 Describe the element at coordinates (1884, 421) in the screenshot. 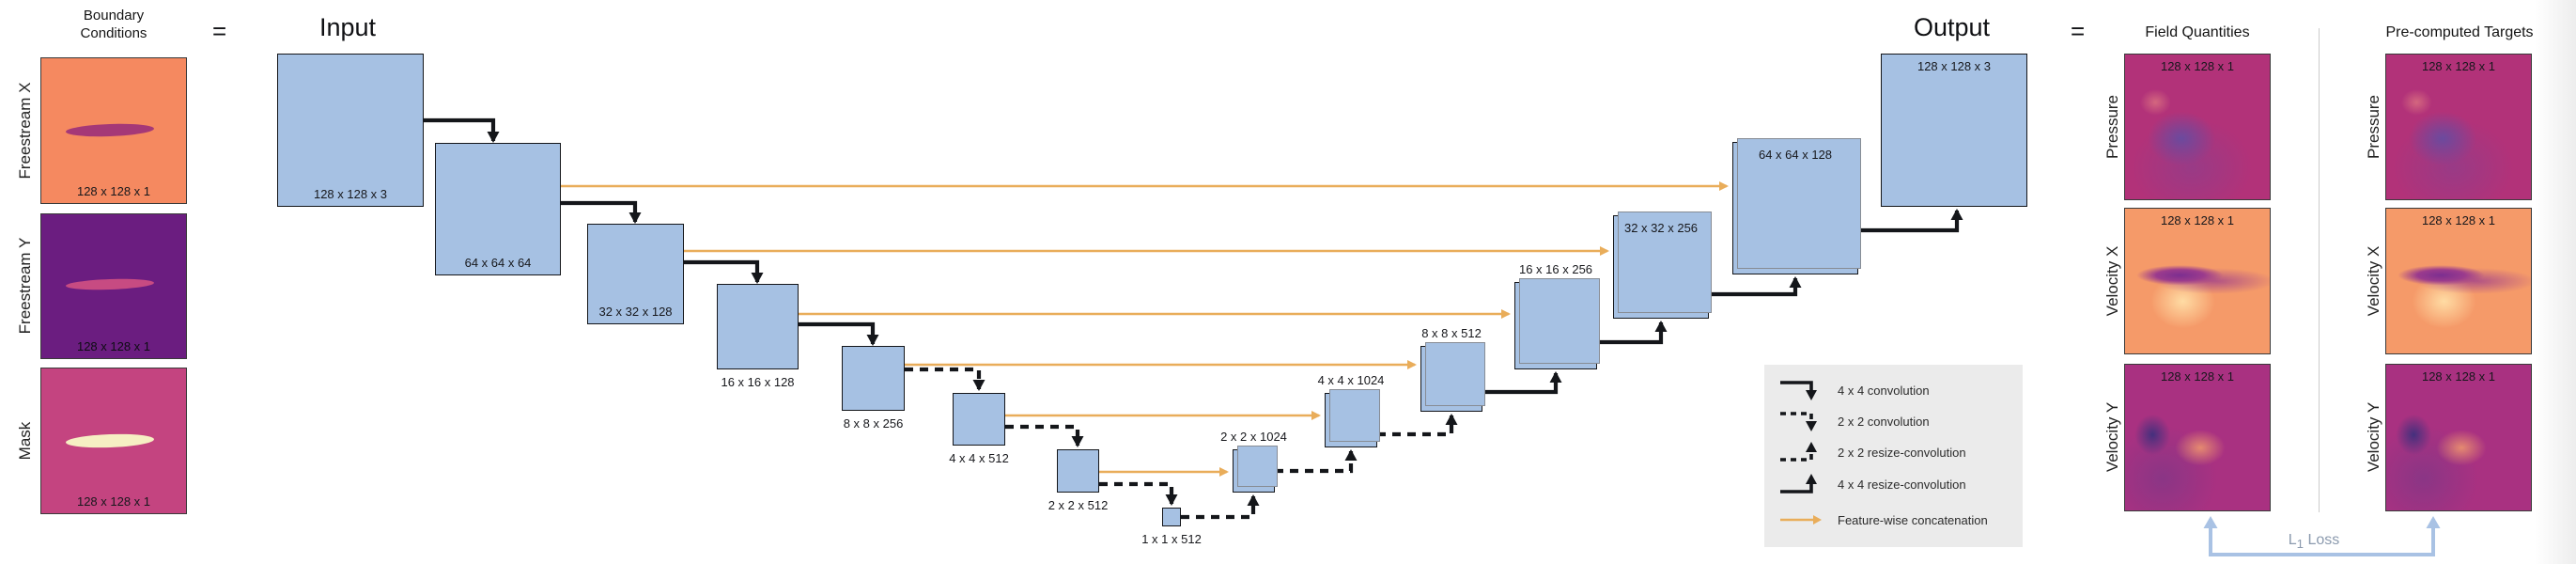

I see `legend-label: 2 x 2 convolution` at that location.